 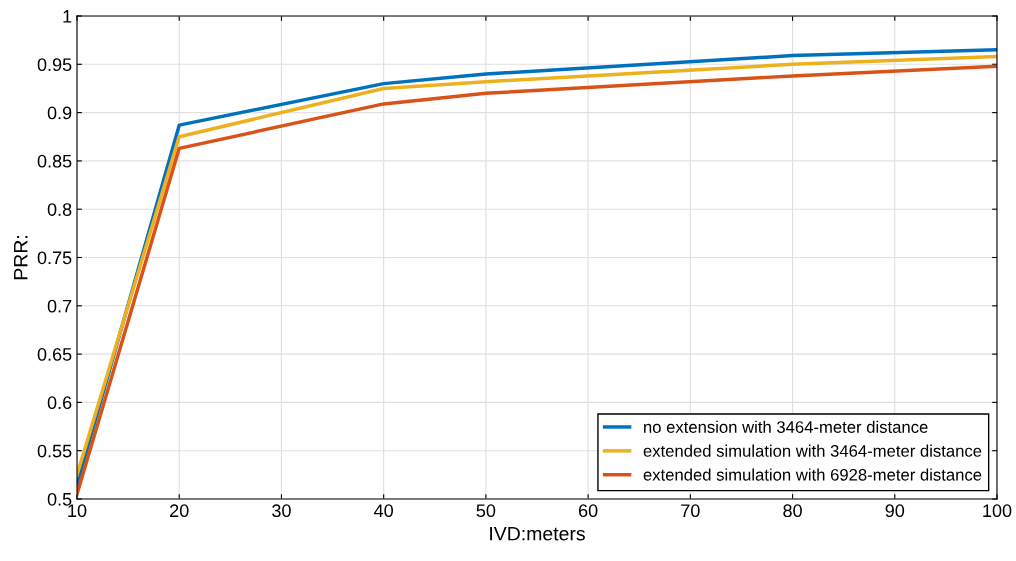 I want to click on legend-label: no extension with 3464-meter distance, so click(x=786, y=426).